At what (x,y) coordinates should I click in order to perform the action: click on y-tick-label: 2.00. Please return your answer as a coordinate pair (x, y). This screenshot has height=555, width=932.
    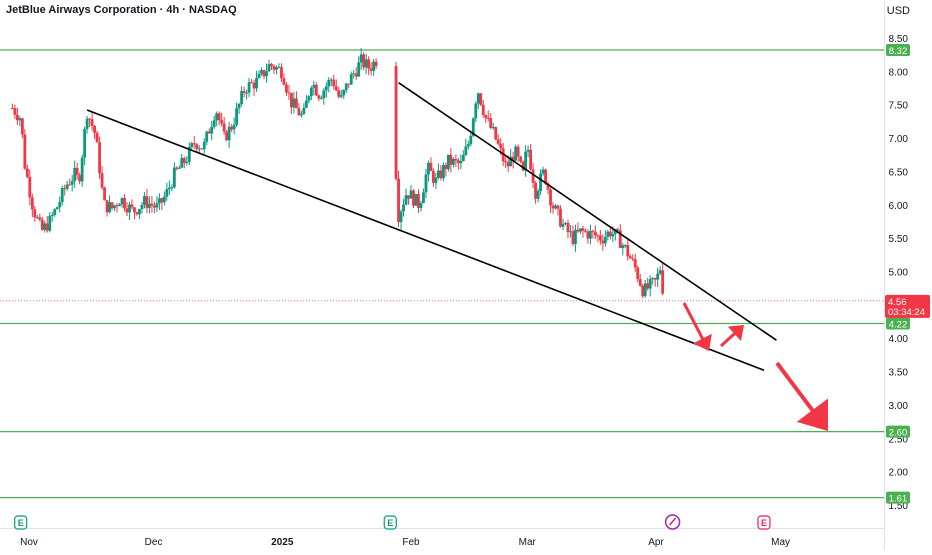
    Looking at the image, I should click on (899, 473).